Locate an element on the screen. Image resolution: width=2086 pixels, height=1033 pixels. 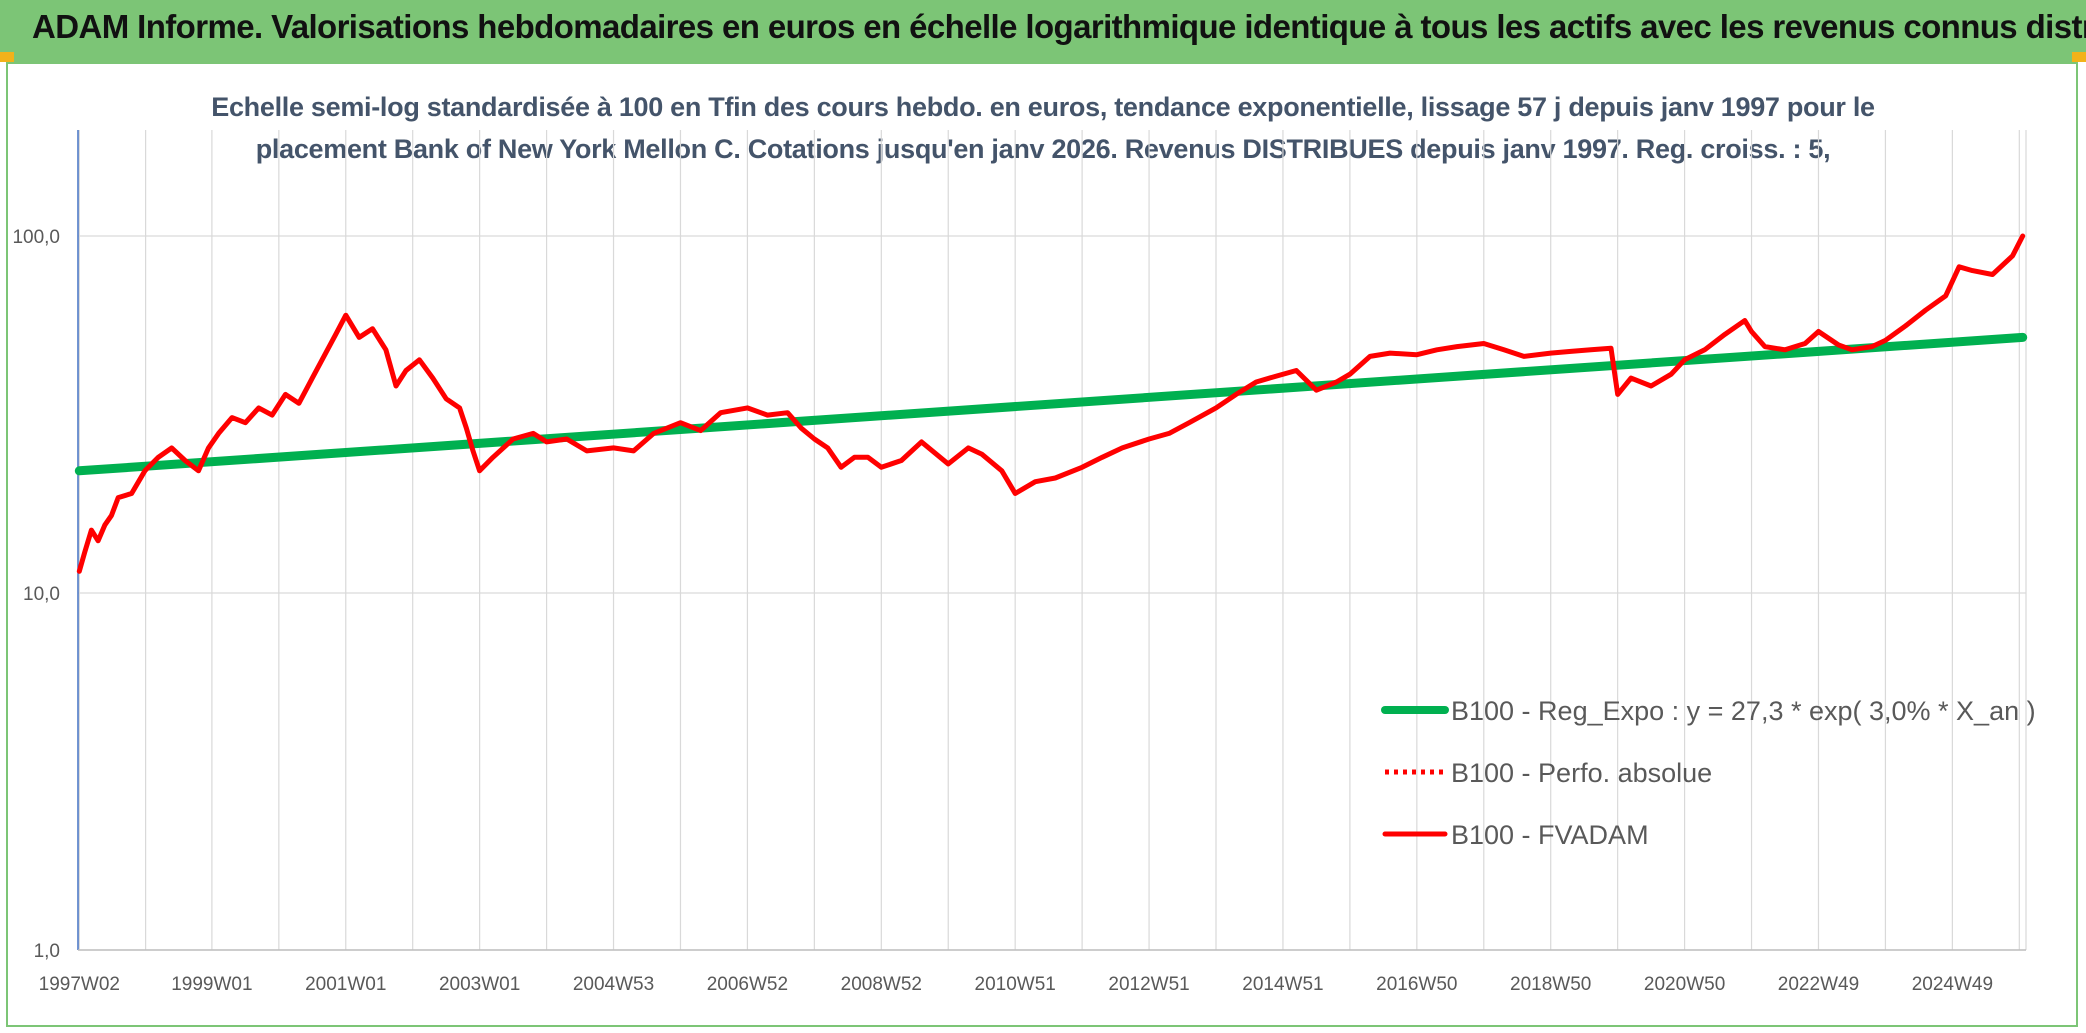
x-tick-label: 2022W49 is located at coordinates (1818, 984).